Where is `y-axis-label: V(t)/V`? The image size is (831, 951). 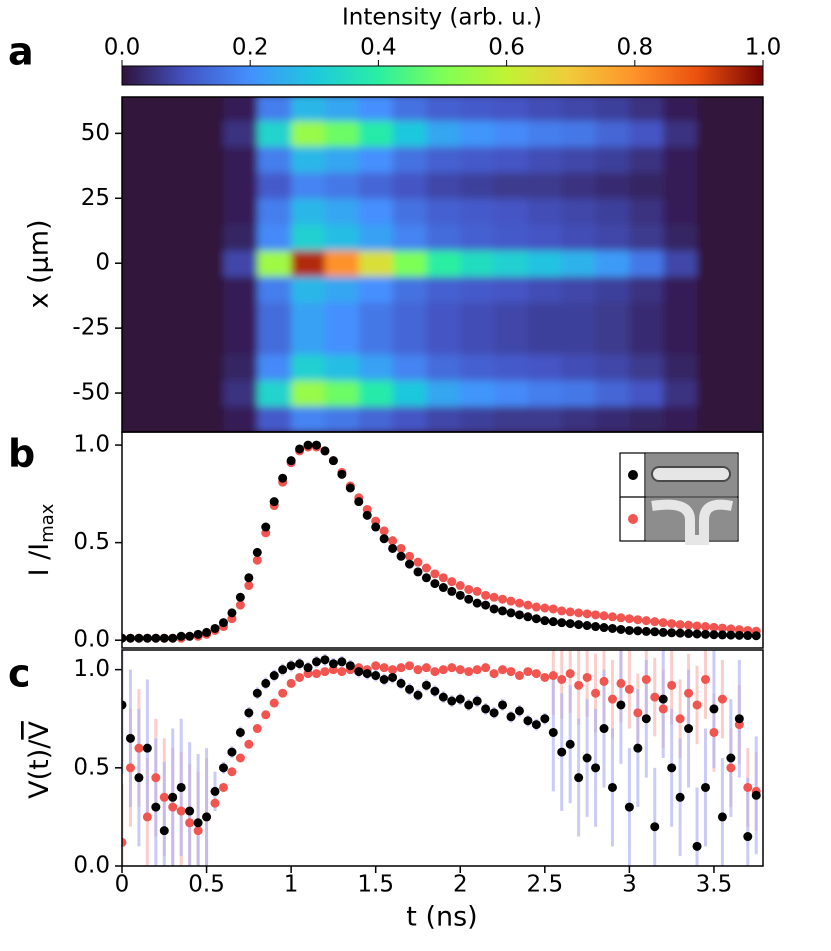
y-axis-label: V(t)/V is located at coordinates (39, 760).